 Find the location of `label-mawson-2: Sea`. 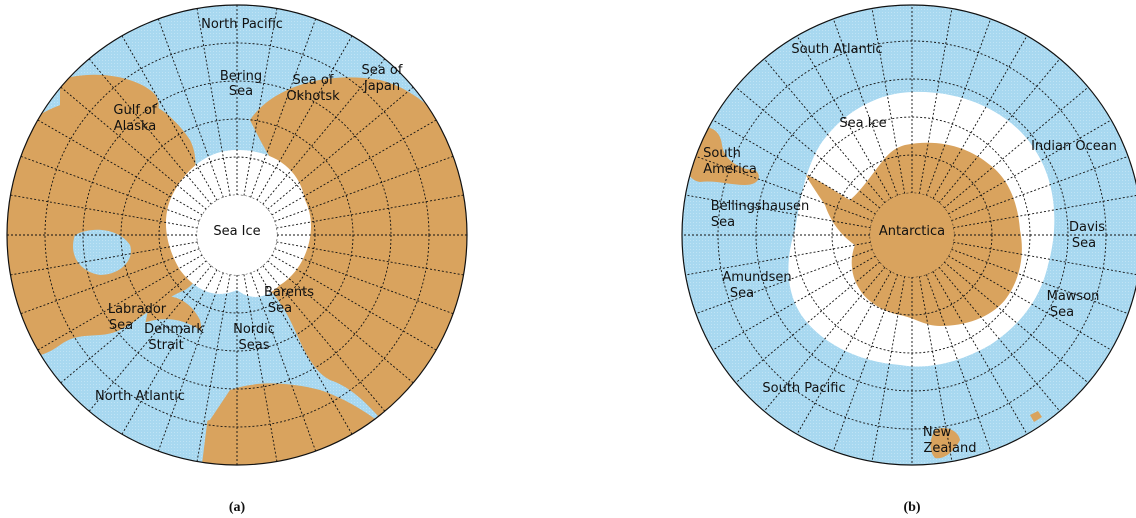

label-mawson-2: Sea is located at coordinates (1062, 312).